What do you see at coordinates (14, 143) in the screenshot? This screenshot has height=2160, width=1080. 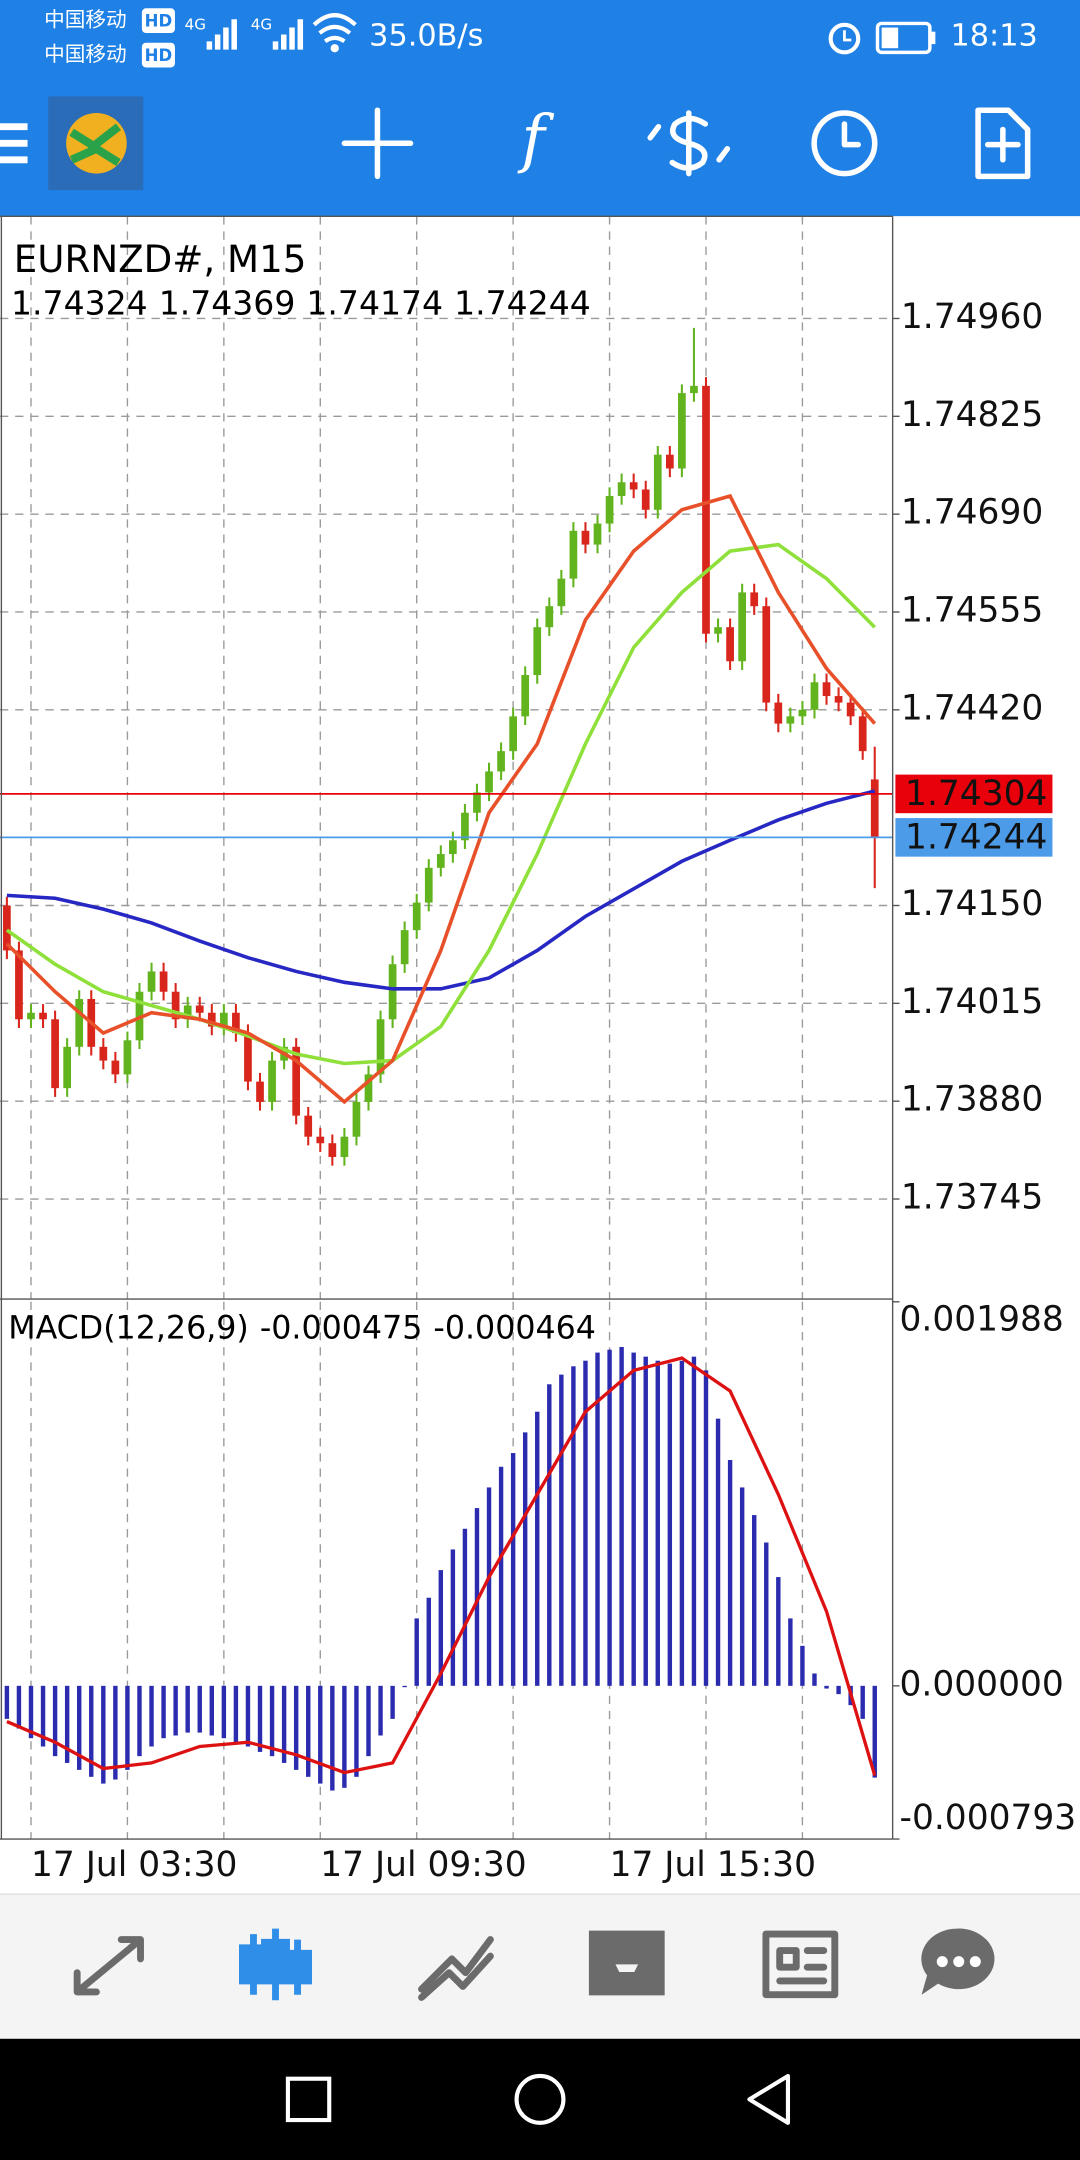 I see `menu-button` at bounding box center [14, 143].